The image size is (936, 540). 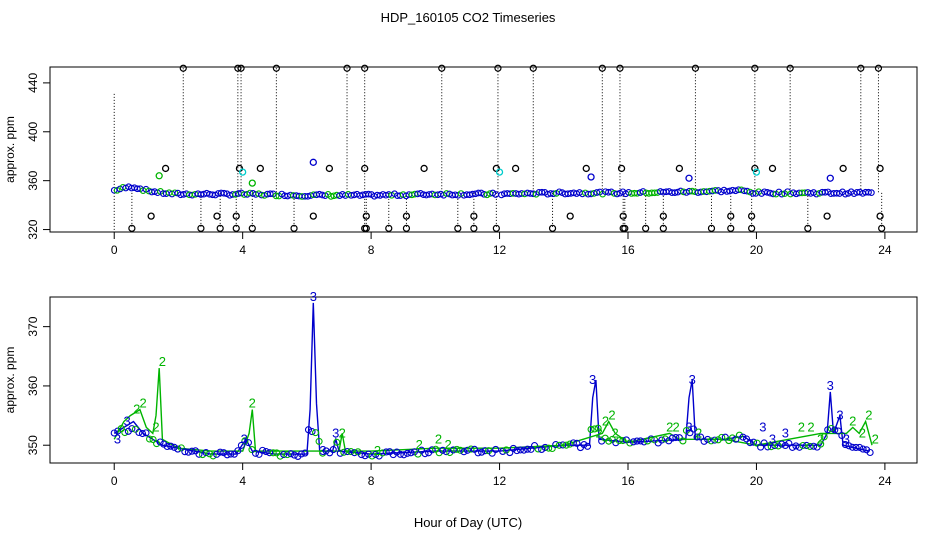 What do you see at coordinates (33, 131) in the screenshot?
I see `y-tick-label: 400` at bounding box center [33, 131].